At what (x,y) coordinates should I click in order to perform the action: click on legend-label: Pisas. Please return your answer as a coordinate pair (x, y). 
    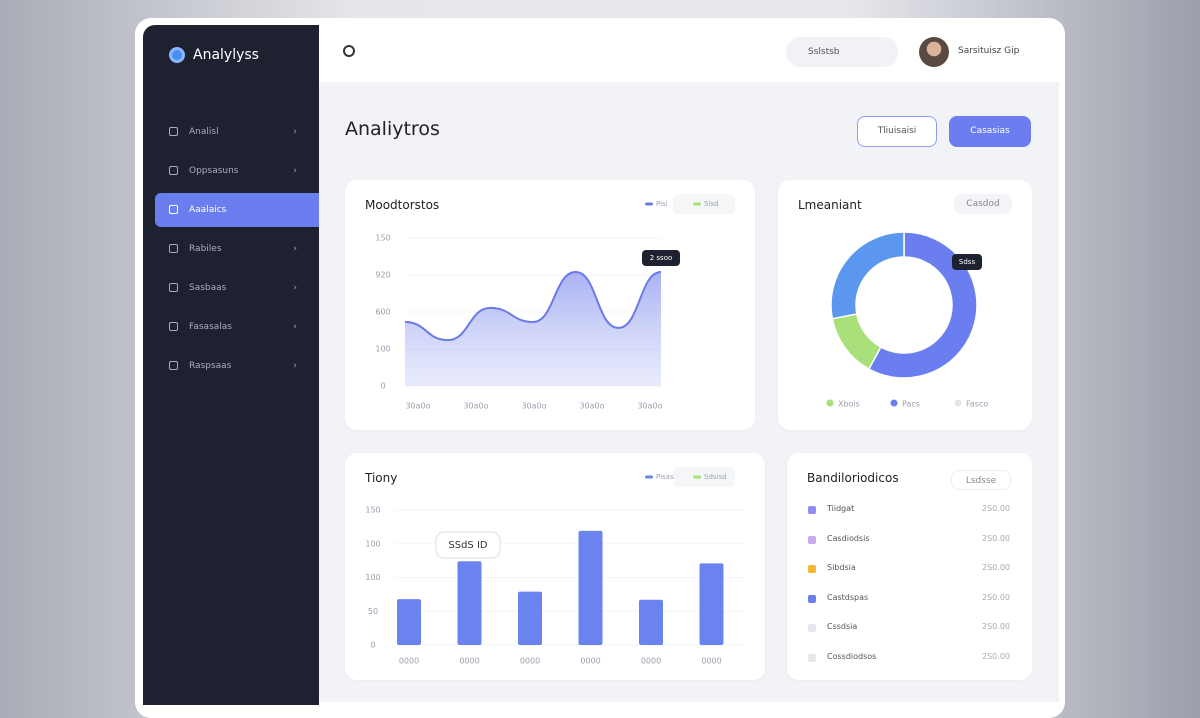
    Looking at the image, I should click on (665, 477).